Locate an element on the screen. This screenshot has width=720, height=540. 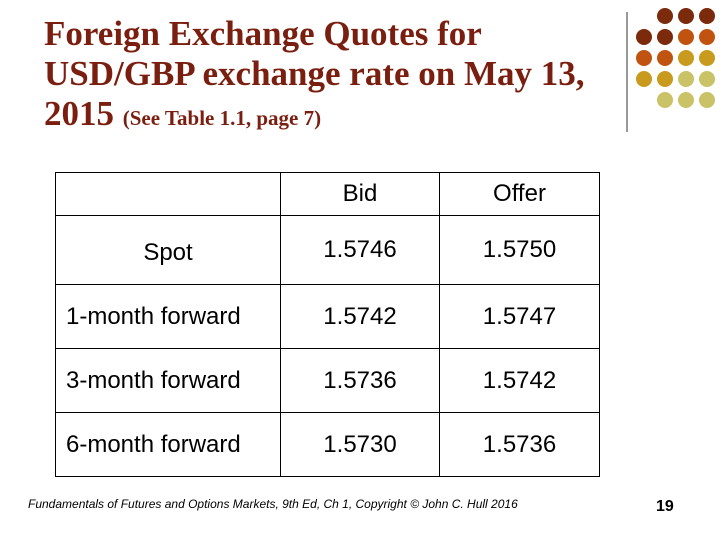
header-cell: Offer is located at coordinates (519, 194).